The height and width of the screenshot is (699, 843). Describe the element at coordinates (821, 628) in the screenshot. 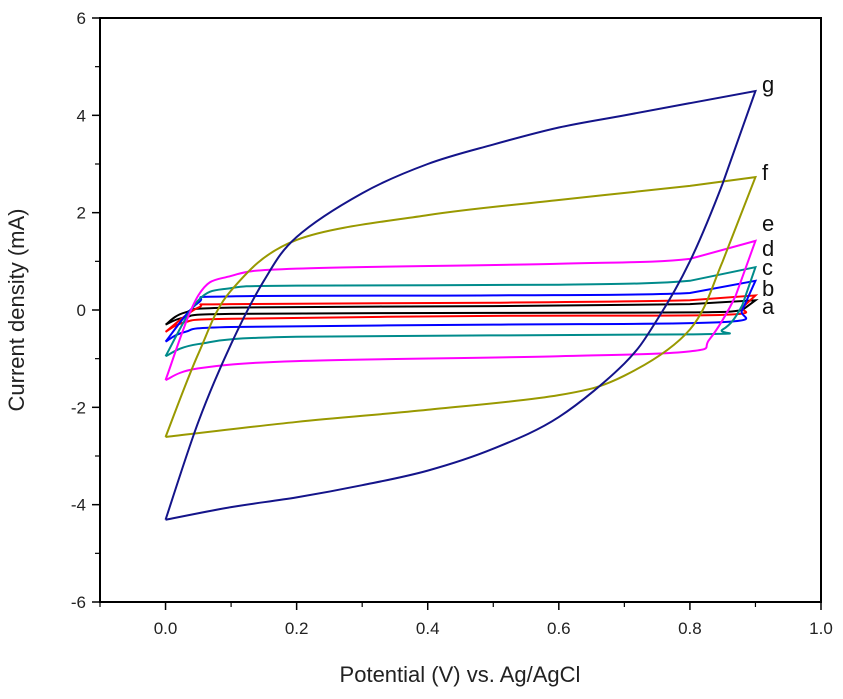

I see `x-tick-label: 1.0` at that location.